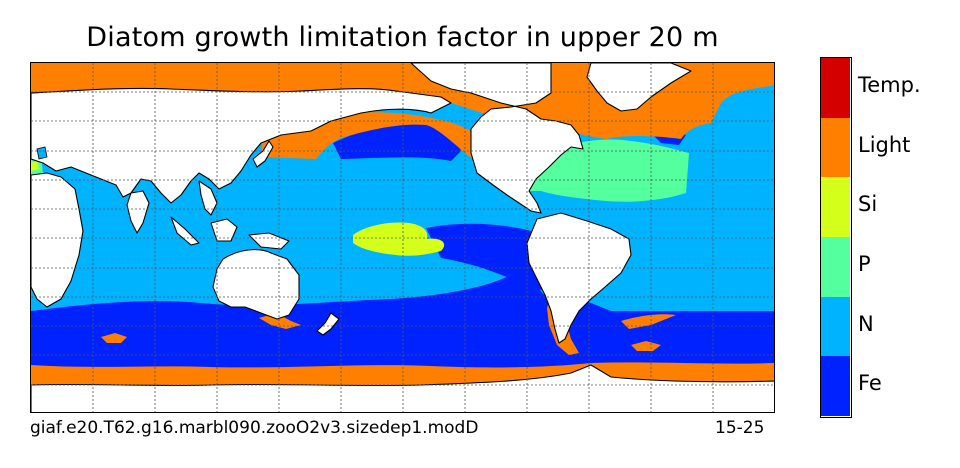  Describe the element at coordinates (57, 240) in the screenshot. I see `africa-landmass` at that location.